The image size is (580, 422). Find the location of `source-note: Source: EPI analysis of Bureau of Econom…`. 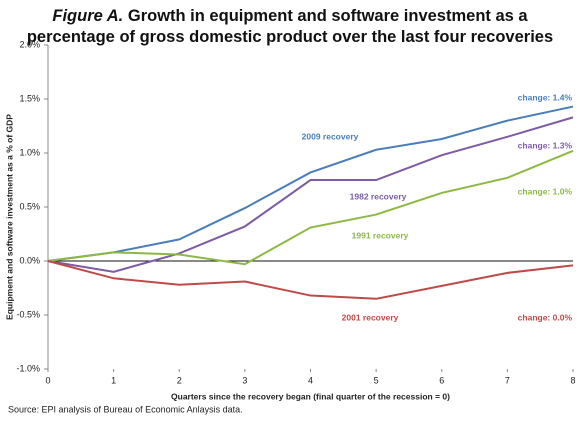

source-note: Source: EPI analysis of Bureau of Econom… is located at coordinates (125, 409).